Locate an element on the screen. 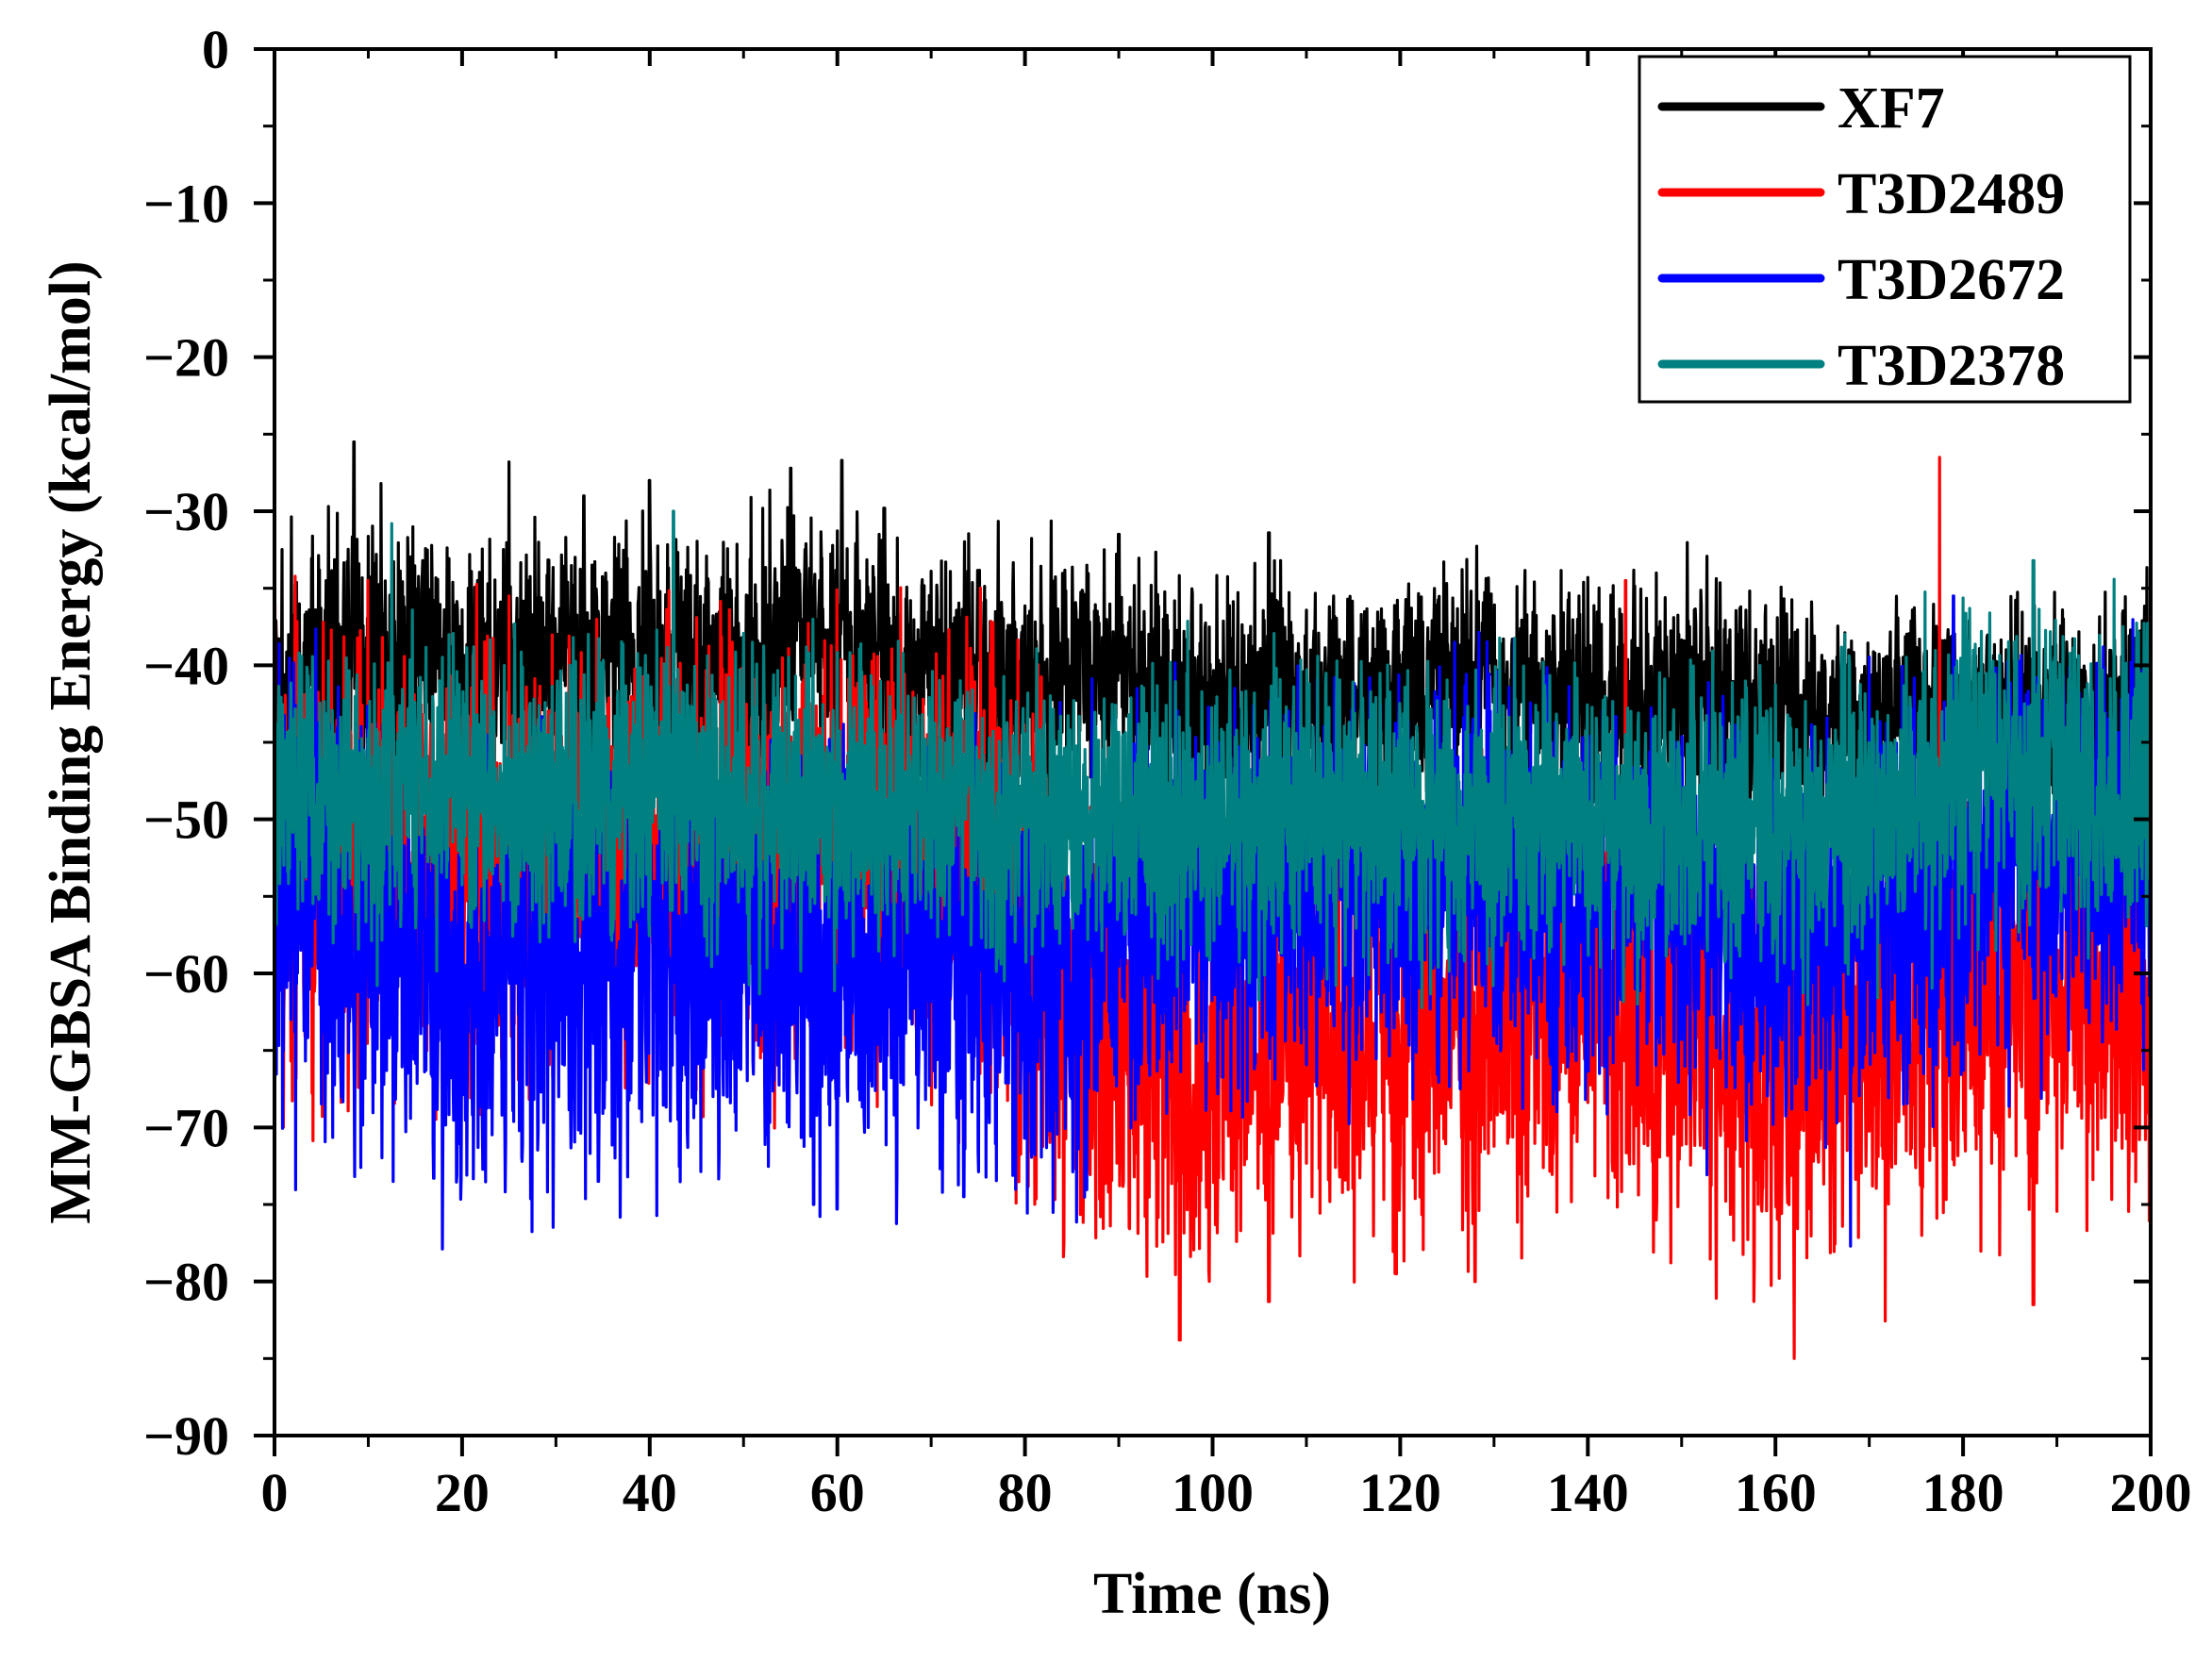 This screenshot has height=1661, width=2212. x-tick-label: 140 is located at coordinates (1588, 1492).